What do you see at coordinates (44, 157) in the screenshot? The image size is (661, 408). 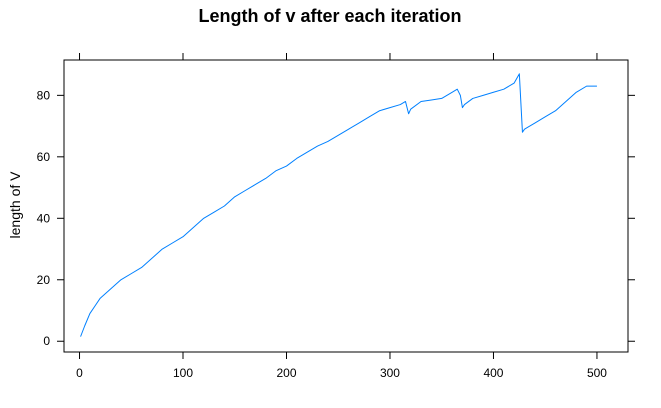 I see `y-tick-label-60: 60` at bounding box center [44, 157].